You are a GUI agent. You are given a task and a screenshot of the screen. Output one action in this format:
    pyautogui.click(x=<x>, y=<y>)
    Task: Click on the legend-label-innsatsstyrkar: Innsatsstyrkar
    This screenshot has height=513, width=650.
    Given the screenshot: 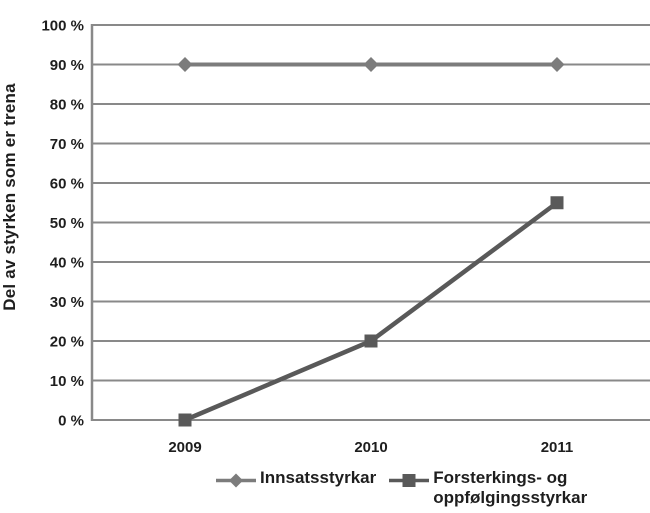 What is the action you would take?
    pyautogui.click(x=318, y=477)
    